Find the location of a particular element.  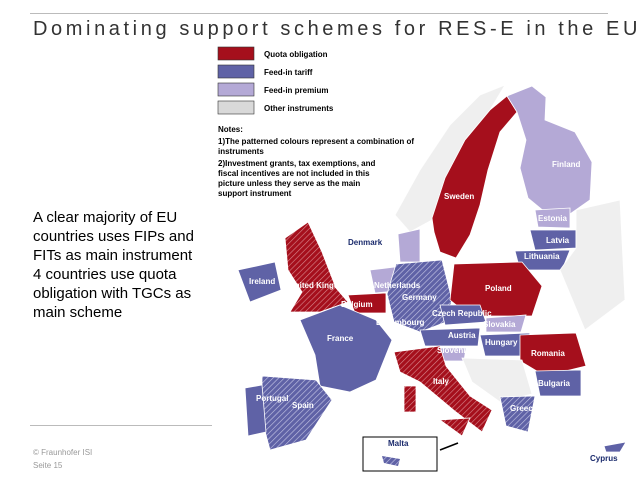

sweden is located at coordinates (474, 177).